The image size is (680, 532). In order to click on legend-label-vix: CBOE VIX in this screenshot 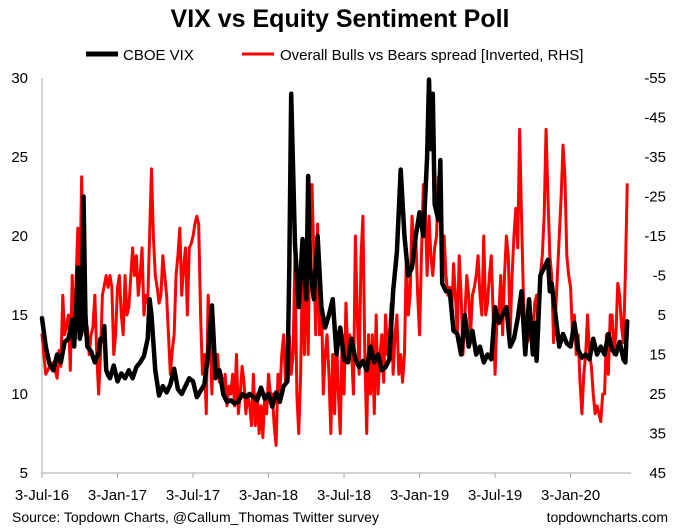, I will do `click(158, 55)`.